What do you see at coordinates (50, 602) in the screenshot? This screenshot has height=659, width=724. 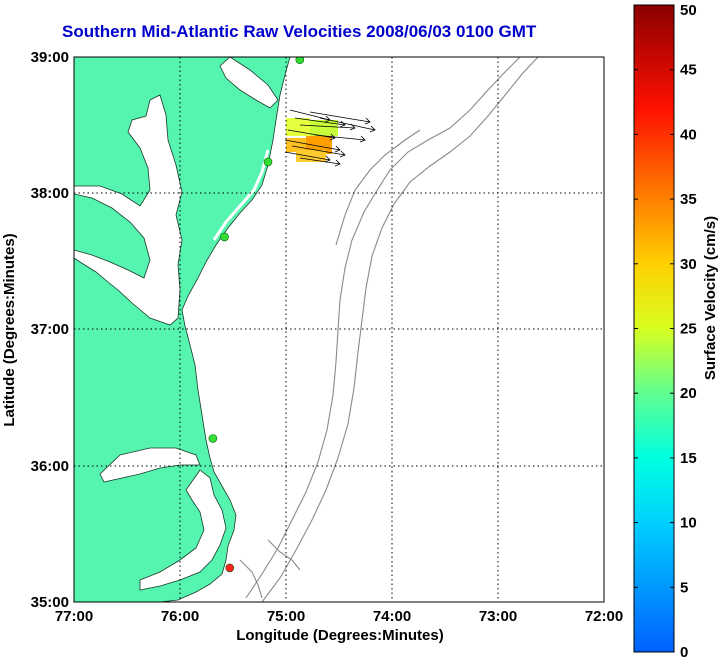 I see `y-tick-label: 35:00` at bounding box center [50, 602].